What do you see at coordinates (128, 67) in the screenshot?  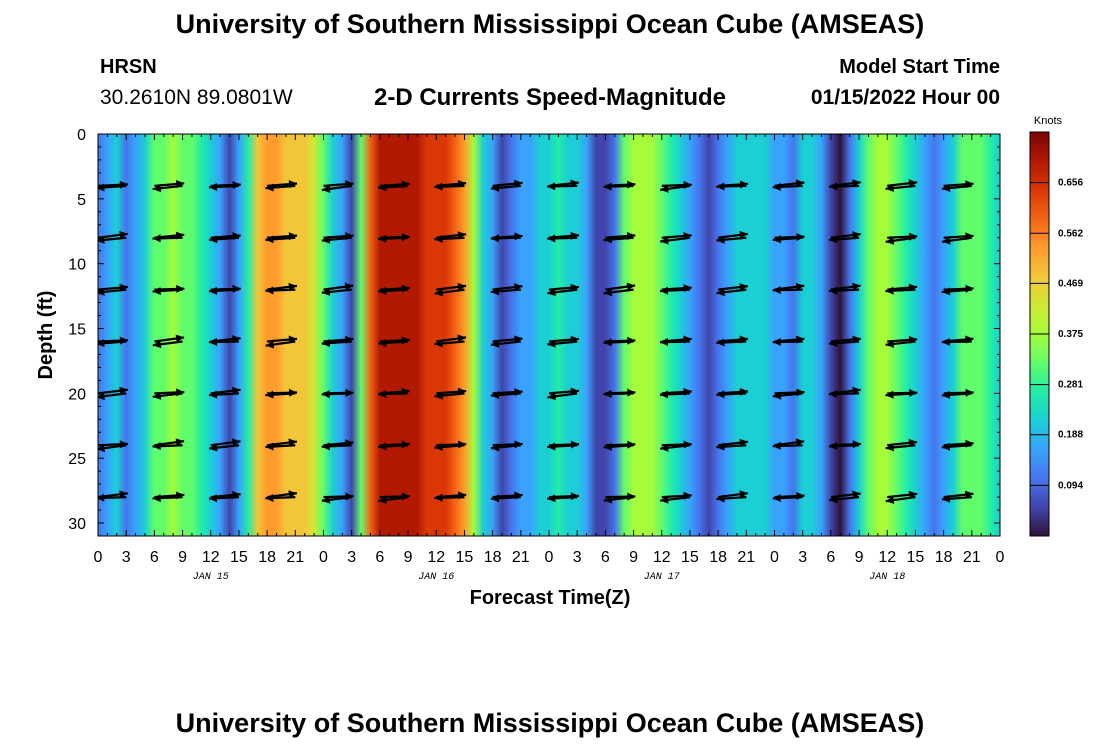 I see `station-id: HRSN` at bounding box center [128, 67].